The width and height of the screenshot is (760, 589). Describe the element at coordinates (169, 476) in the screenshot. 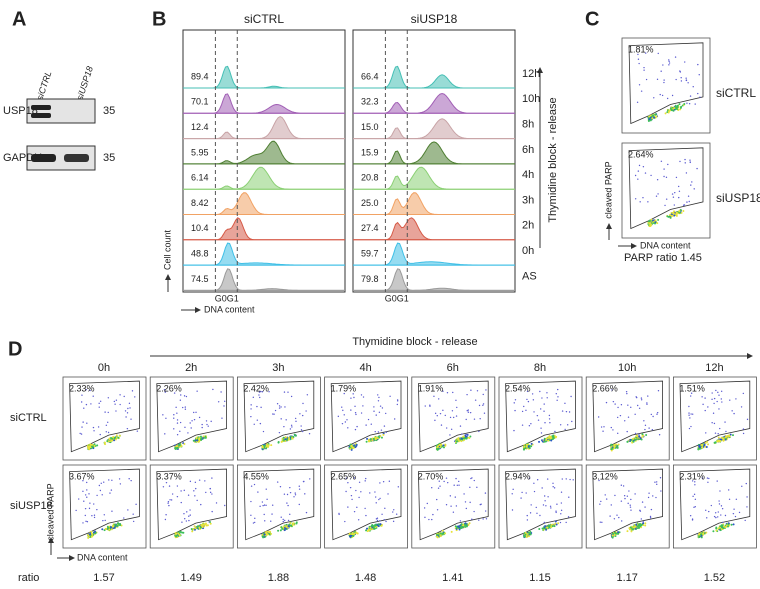

I see `percent: 3.37%` at that location.